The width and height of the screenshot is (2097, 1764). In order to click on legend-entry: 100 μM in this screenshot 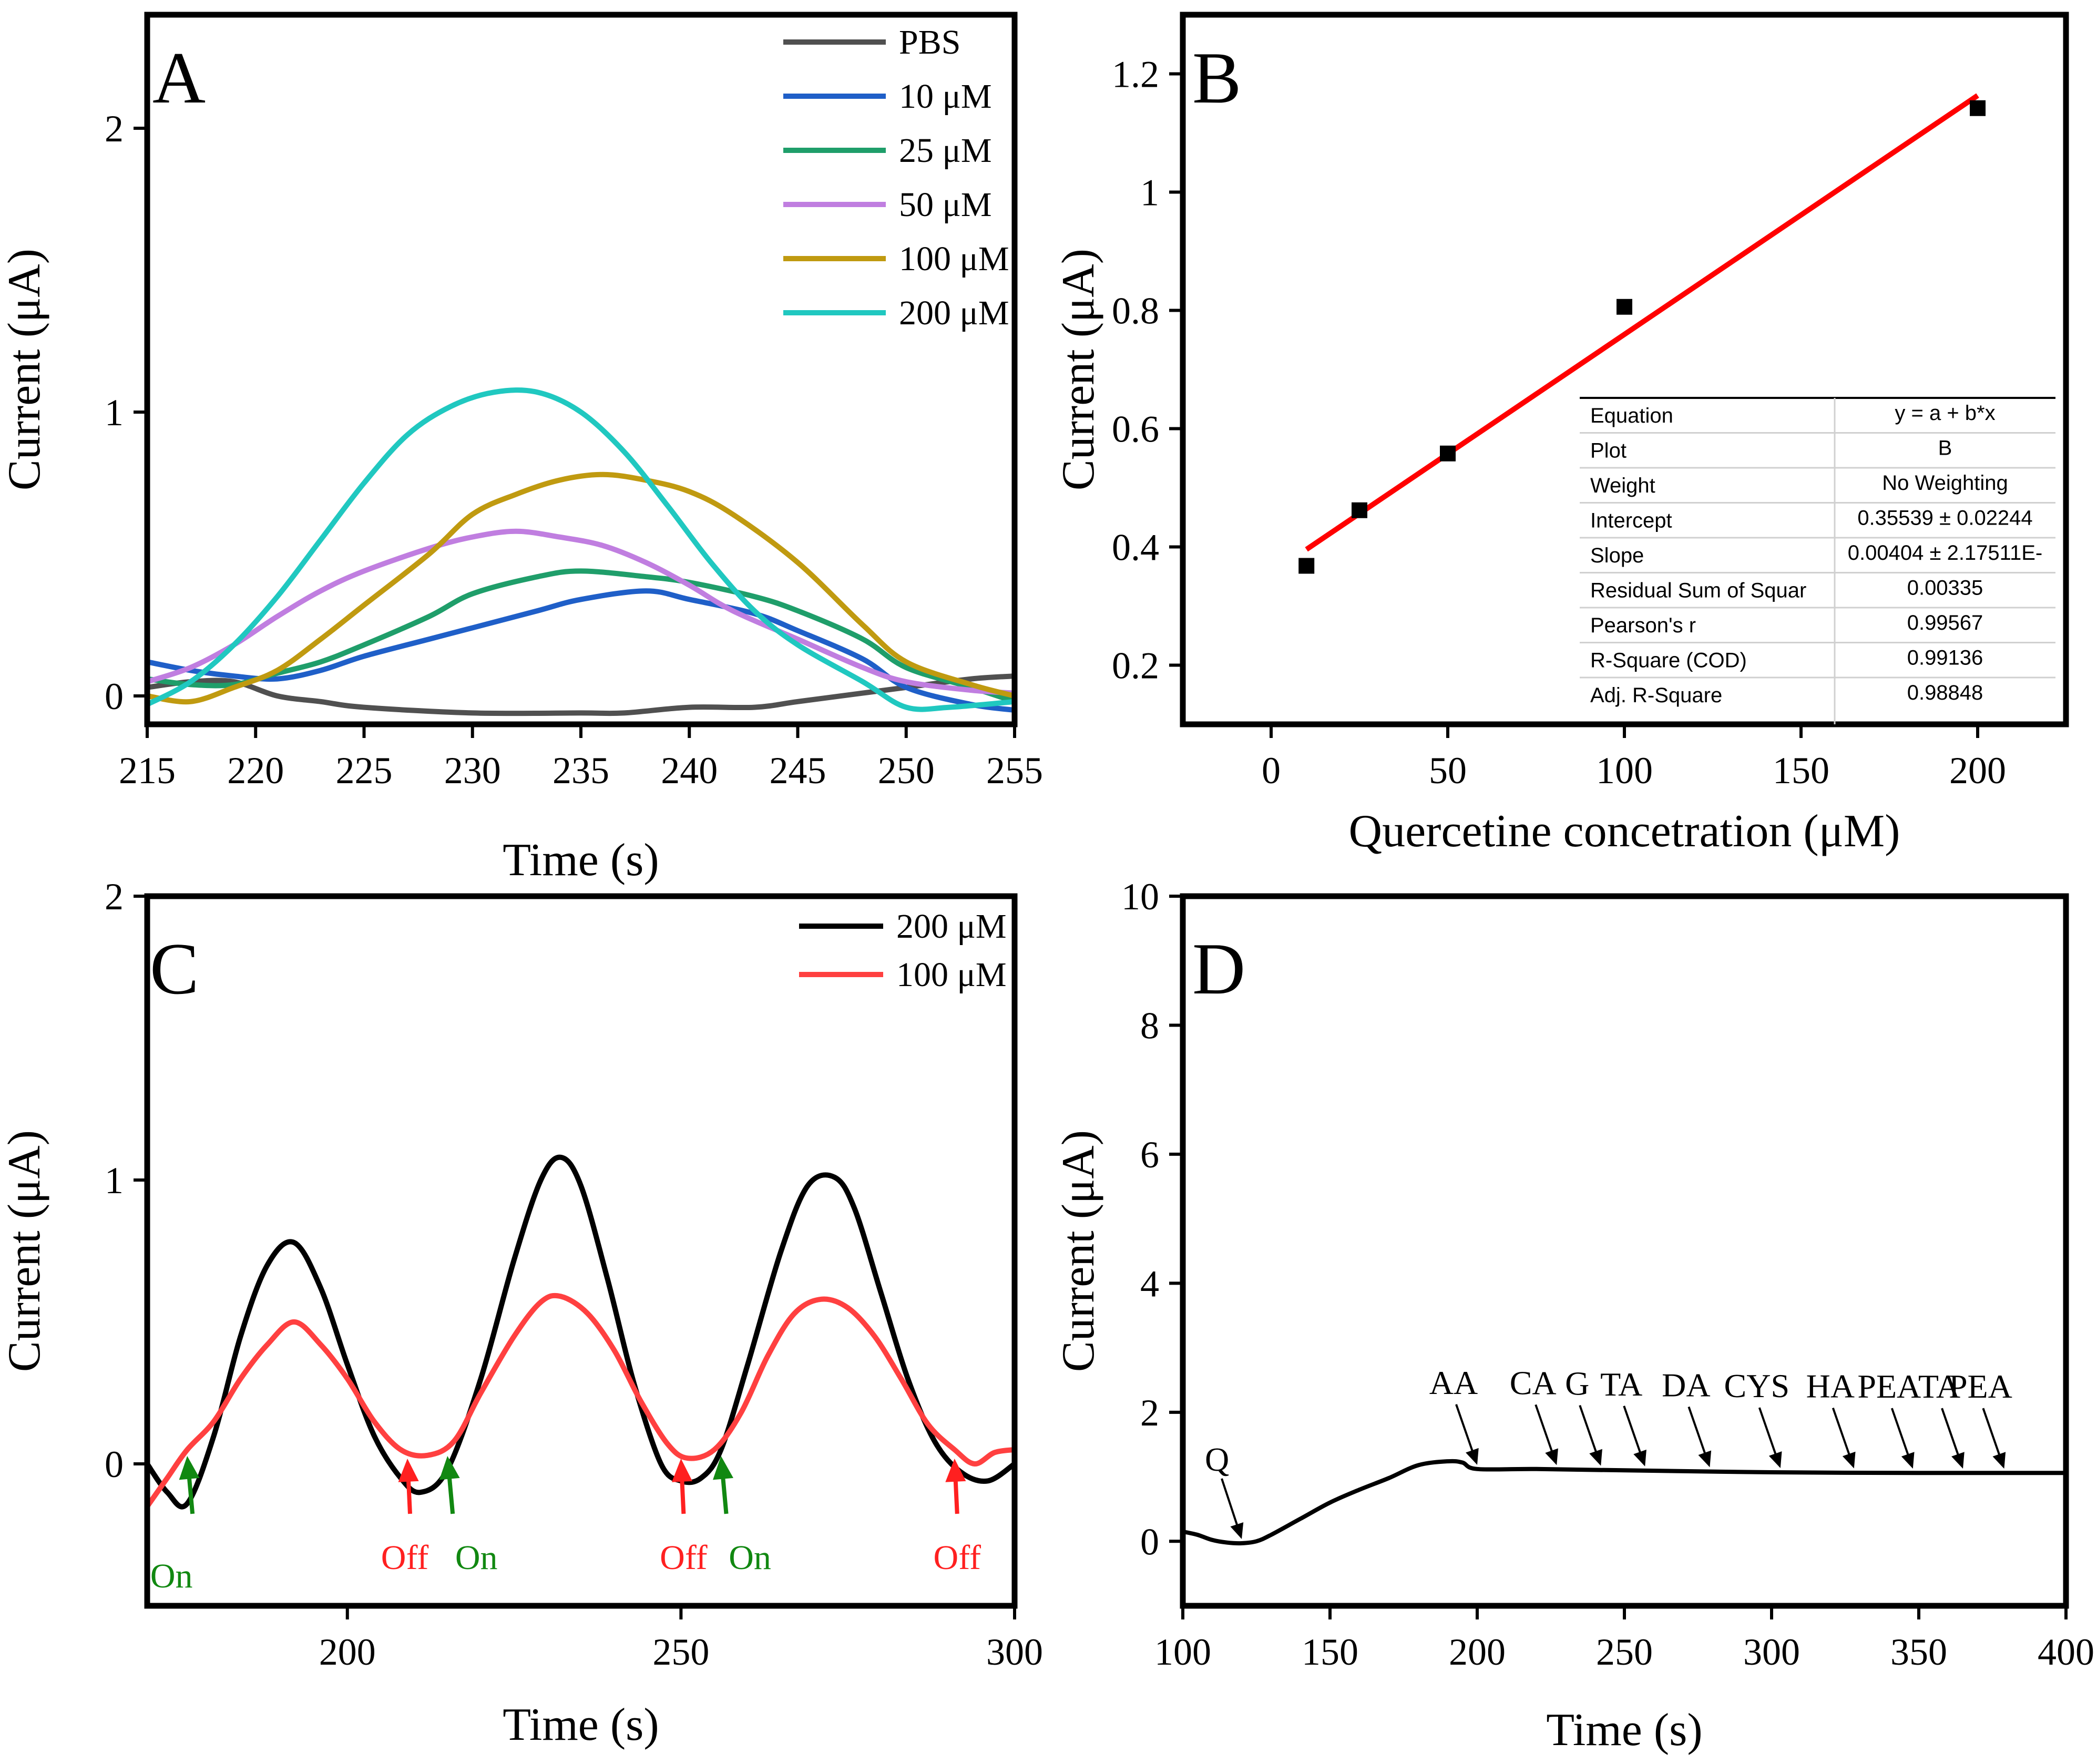, I will do `click(951, 975)`.